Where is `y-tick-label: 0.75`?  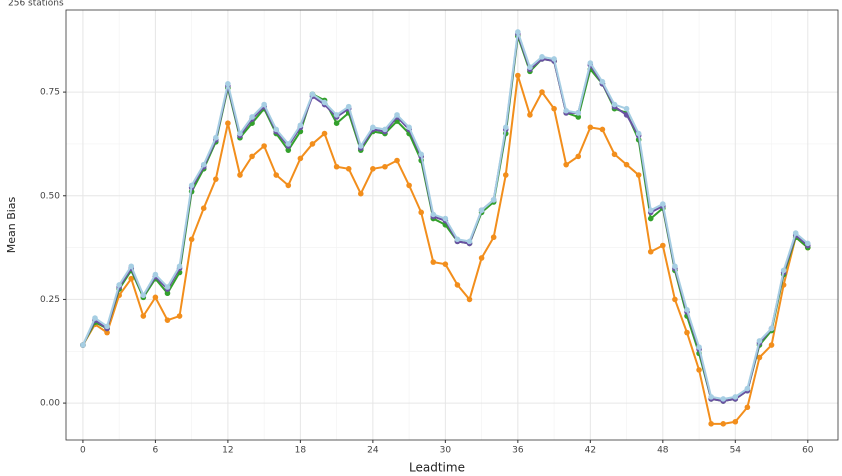
y-tick-label: 0.75 is located at coordinates (50, 93).